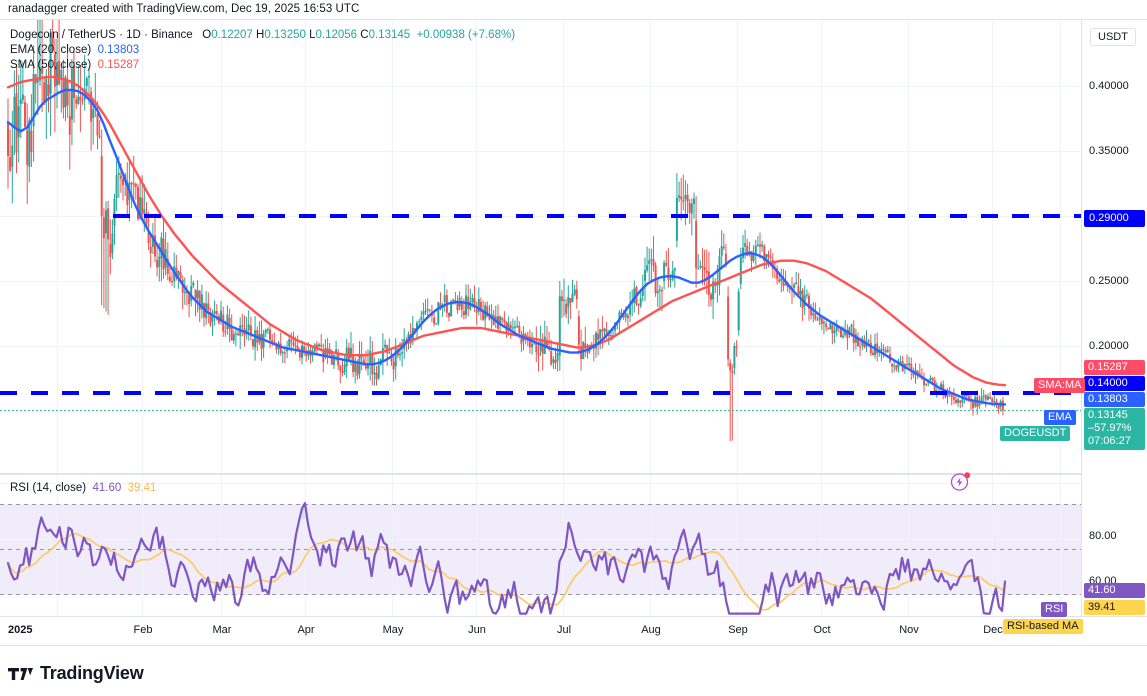 This screenshot has width=1147, height=696. I want to click on brand: TradingView, so click(76, 673).